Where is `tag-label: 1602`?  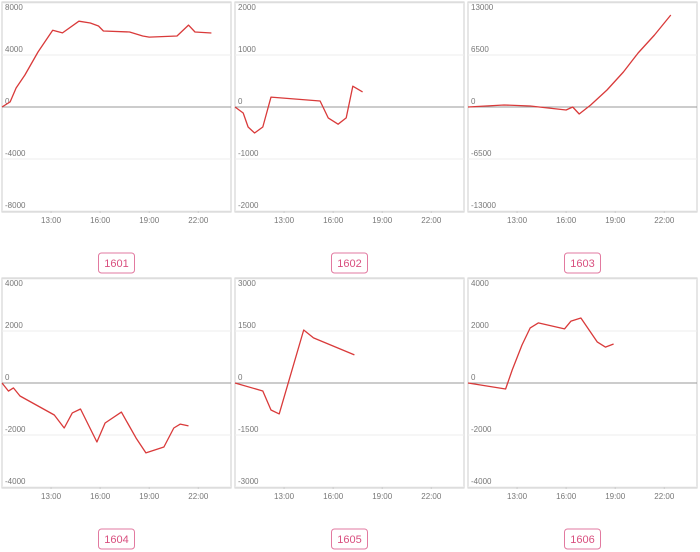 tag-label: 1602 is located at coordinates (349, 264).